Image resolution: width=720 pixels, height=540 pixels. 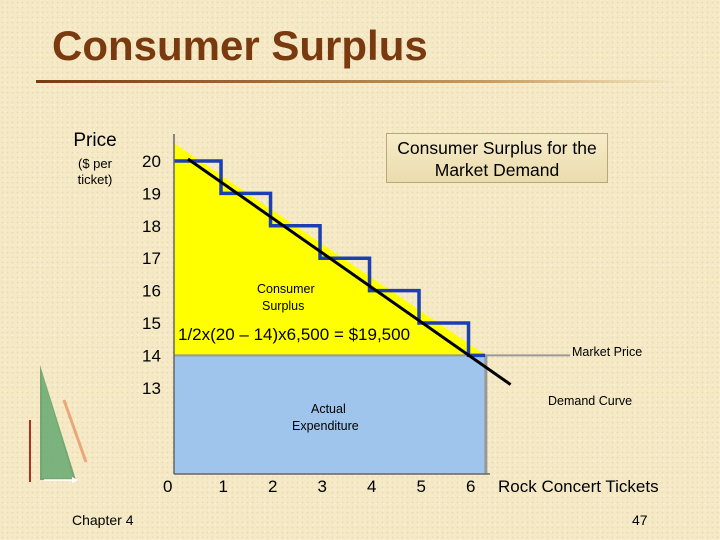 I want to click on chapter-label: Chapter 4, so click(x=103, y=520).